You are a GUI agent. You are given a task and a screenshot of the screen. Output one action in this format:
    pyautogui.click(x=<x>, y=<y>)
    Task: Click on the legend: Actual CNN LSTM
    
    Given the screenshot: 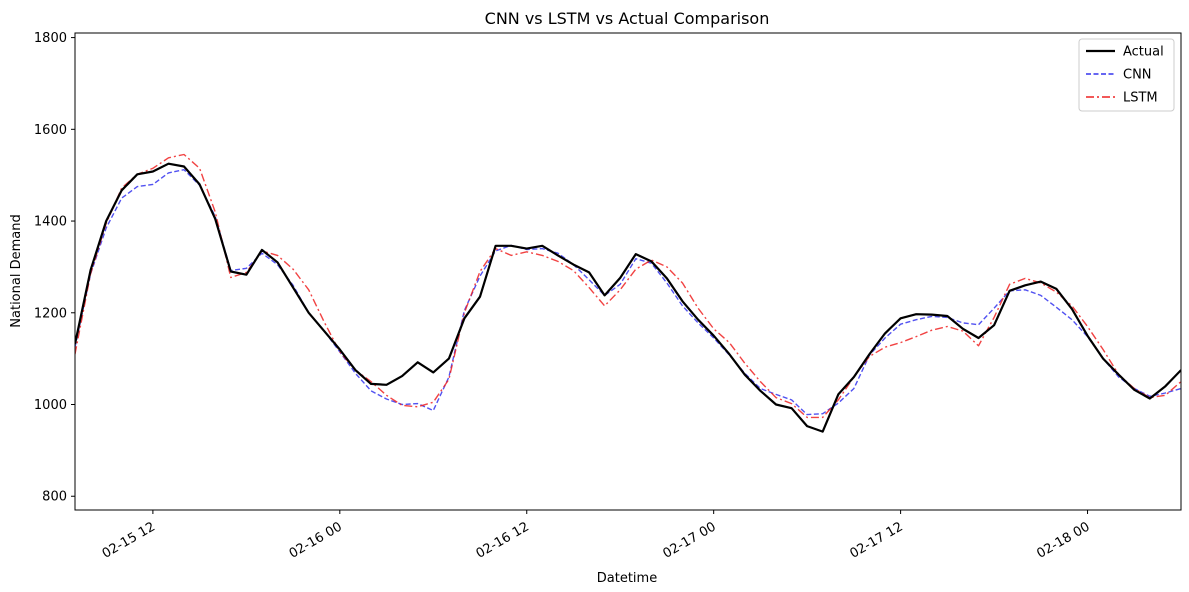 What is the action you would take?
    pyautogui.click(x=1126, y=75)
    